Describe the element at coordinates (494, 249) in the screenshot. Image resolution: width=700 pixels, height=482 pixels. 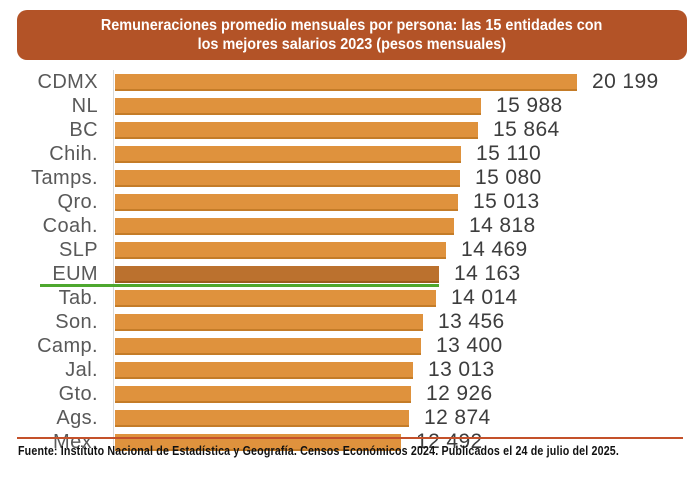
I see `value-label: 14 469` at that location.